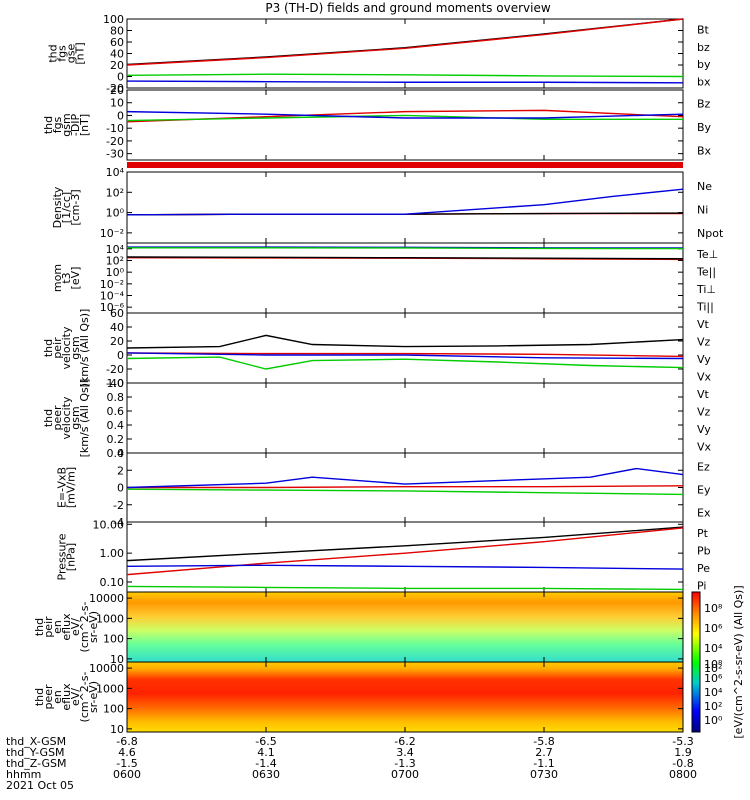 Image resolution: width=750 pixels, height=800 pixels. What do you see at coordinates (682, 741) in the screenshot?
I see `x-tick-label: -5.3` at bounding box center [682, 741].